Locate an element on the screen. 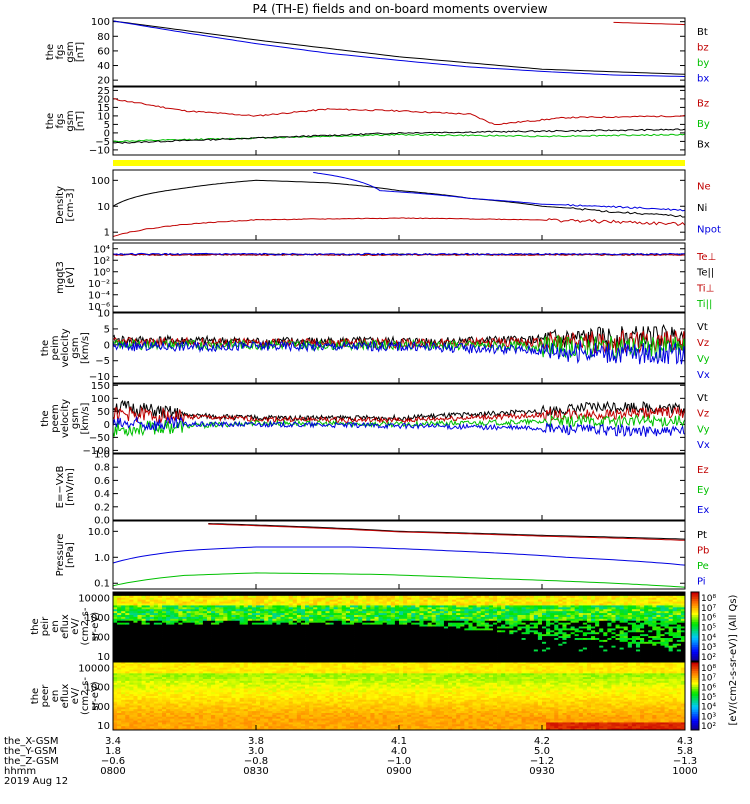  legend-density-1: Ni is located at coordinates (702, 208).